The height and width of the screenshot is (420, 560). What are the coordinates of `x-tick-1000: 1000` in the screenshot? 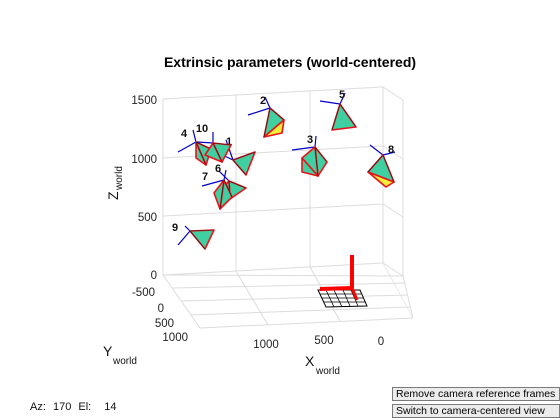 It's located at (266, 345).